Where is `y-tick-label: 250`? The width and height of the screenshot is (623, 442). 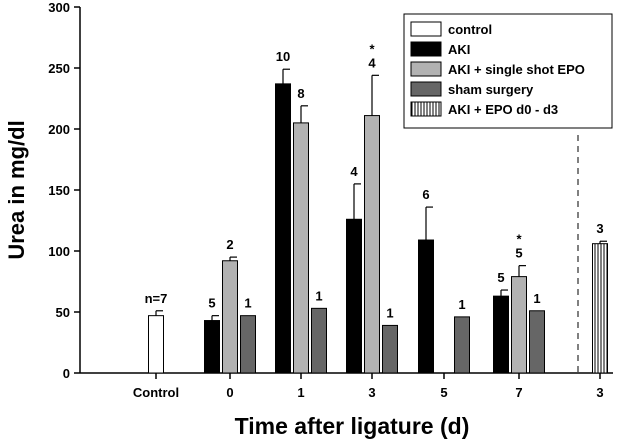 y-tick-label: 250 is located at coordinates (59, 68).